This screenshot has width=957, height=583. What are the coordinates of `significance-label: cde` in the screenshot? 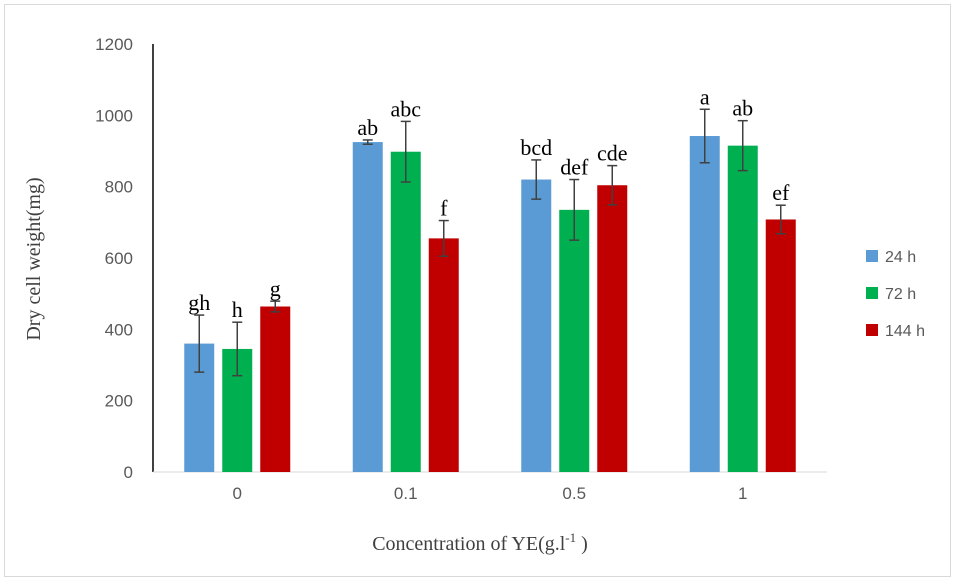 It's located at (612, 153).